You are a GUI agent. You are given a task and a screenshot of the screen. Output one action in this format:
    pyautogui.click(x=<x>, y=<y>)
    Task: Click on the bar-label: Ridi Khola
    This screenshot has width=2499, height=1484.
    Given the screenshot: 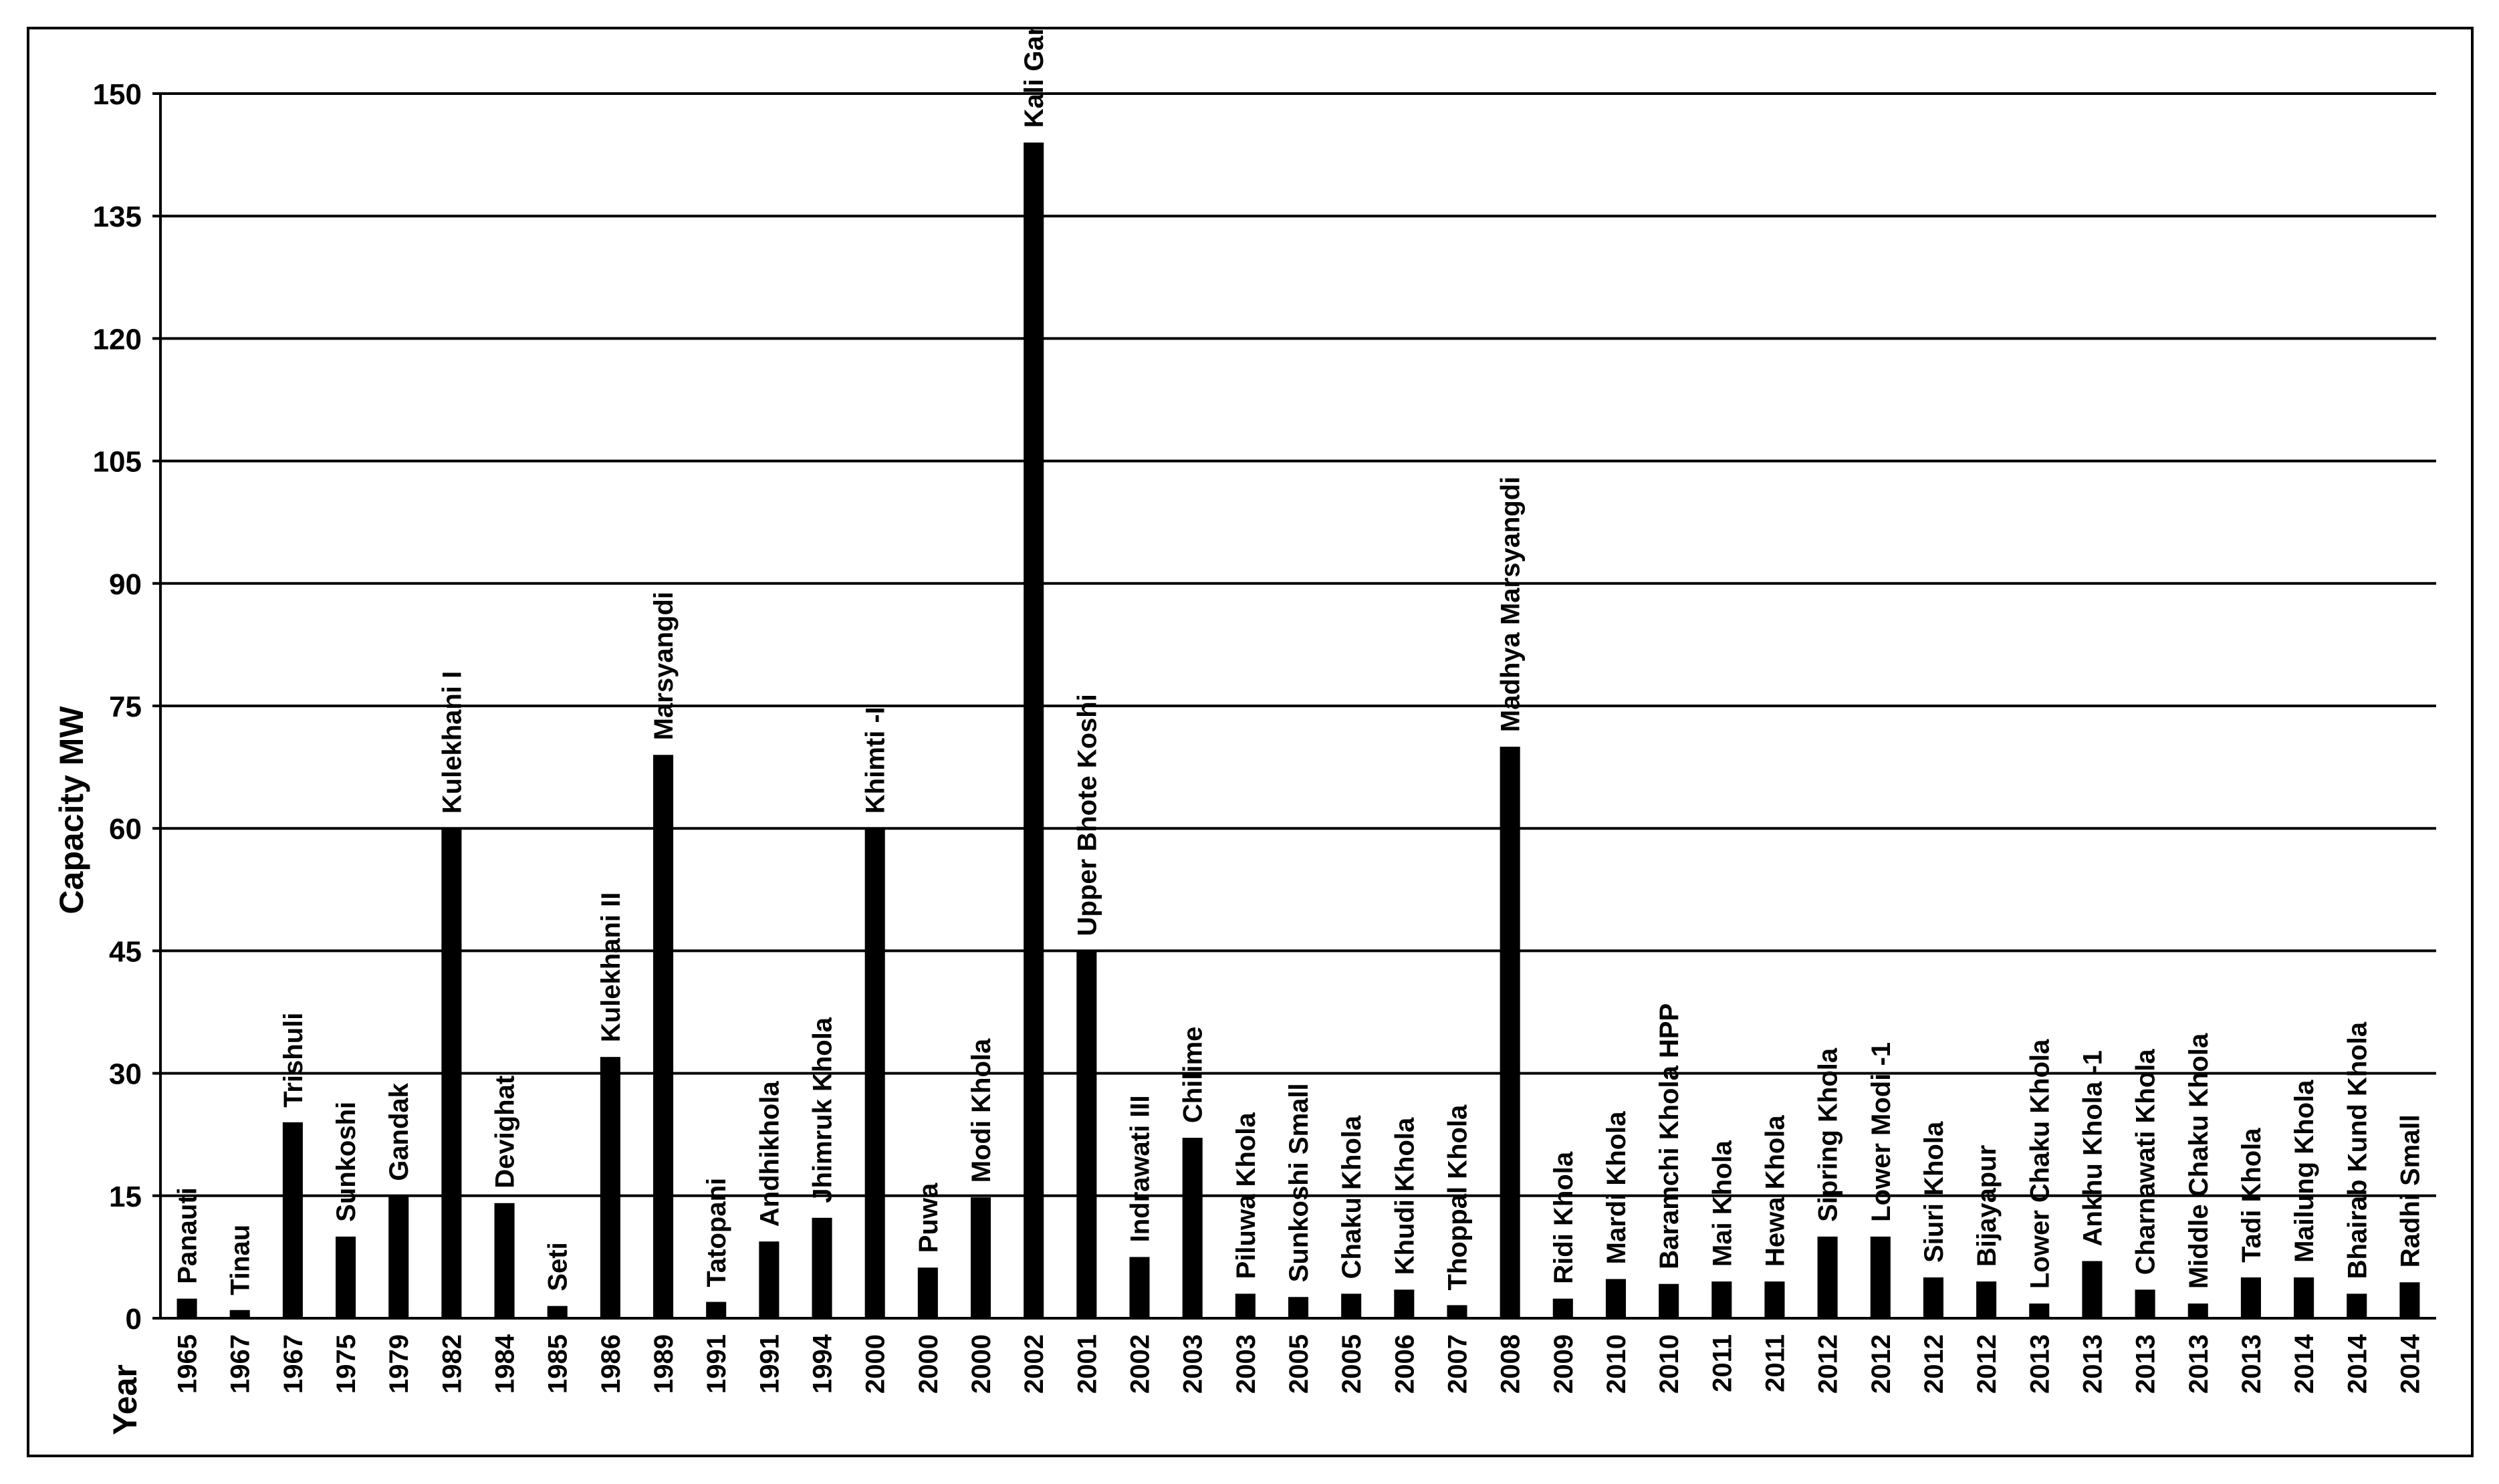 What is the action you would take?
    pyautogui.click(x=1563, y=1217)
    